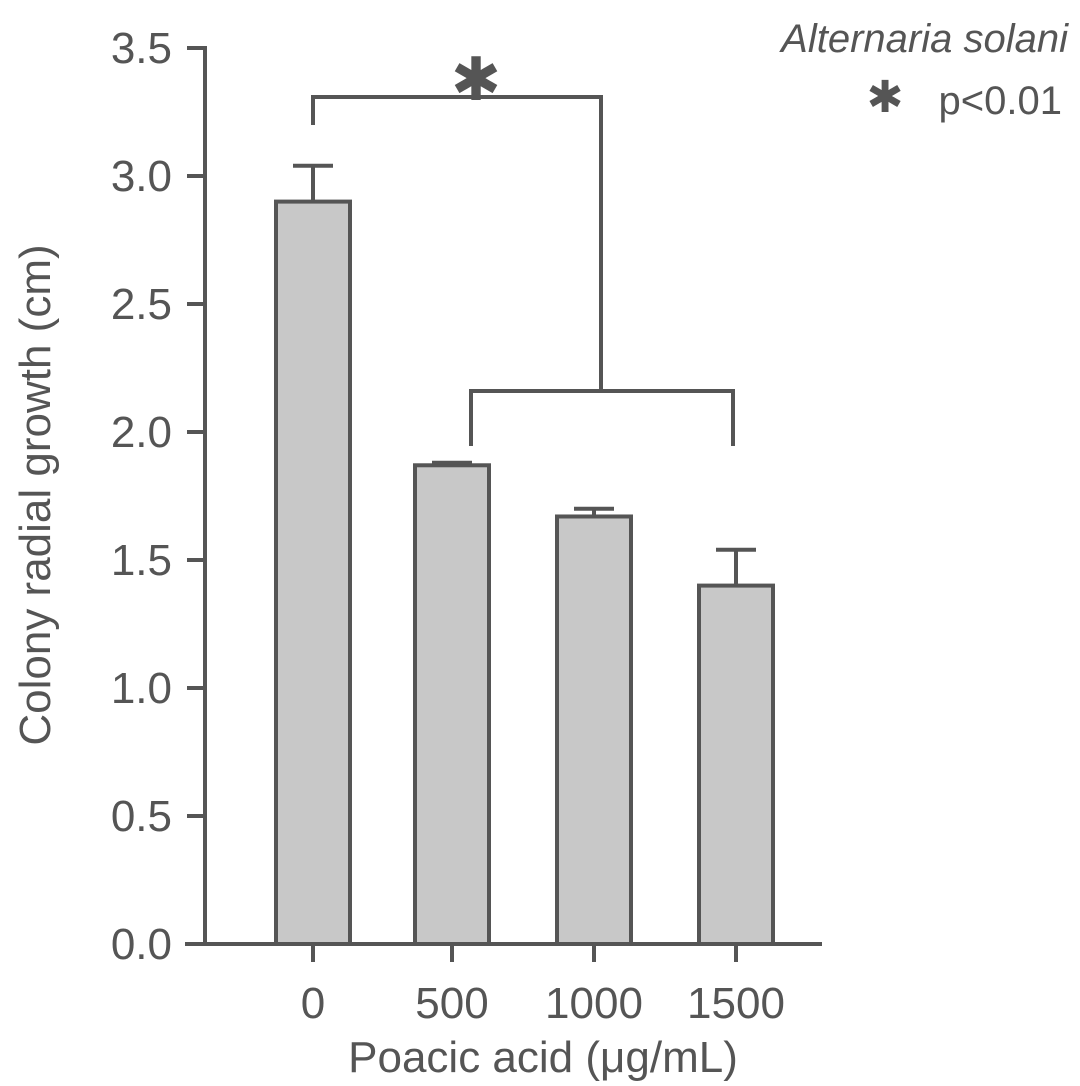 The width and height of the screenshot is (1080, 1086). Describe the element at coordinates (924, 39) in the screenshot. I see `organism-label: Alternaria solani` at that location.